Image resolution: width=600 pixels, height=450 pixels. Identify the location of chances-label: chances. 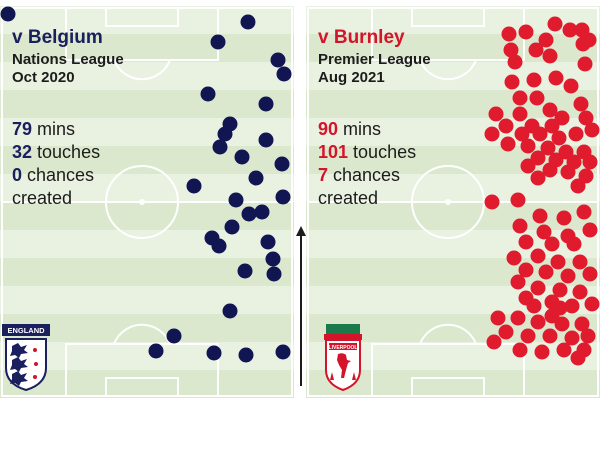
(58, 175).